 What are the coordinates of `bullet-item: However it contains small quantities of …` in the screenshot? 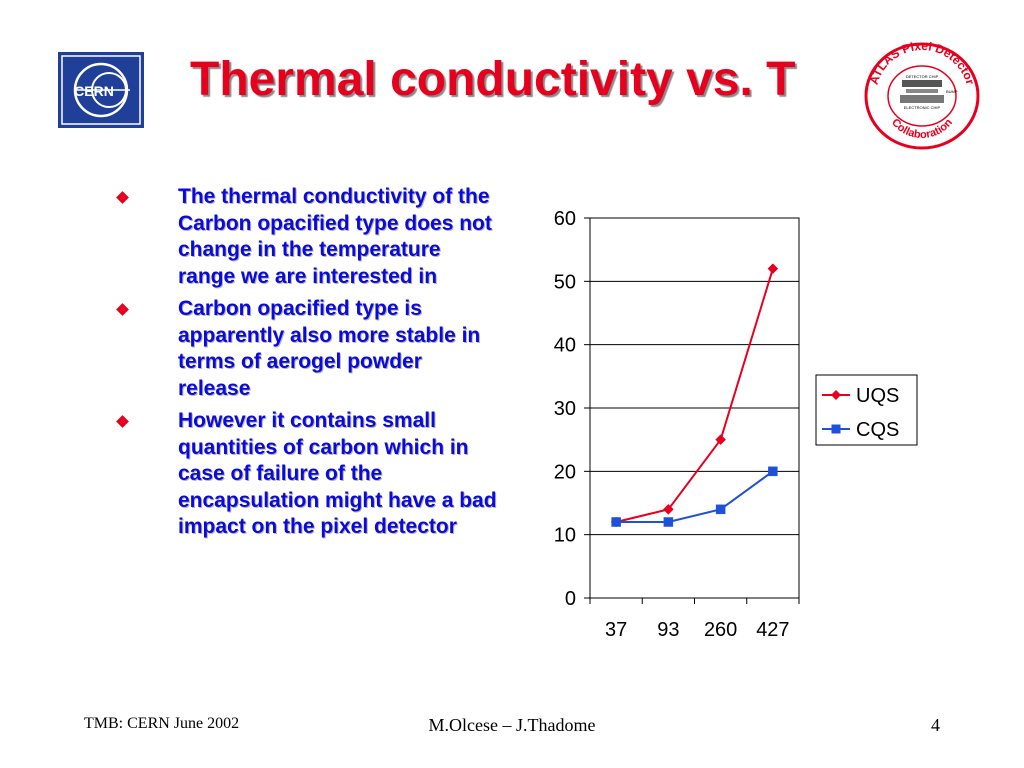 It's located at (305, 474).